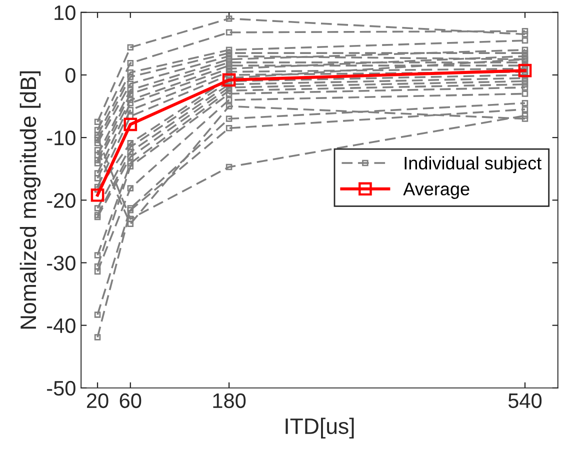 The width and height of the screenshot is (571, 458). Describe the element at coordinates (65, 12) in the screenshot. I see `y-tick-label: 10` at that location.